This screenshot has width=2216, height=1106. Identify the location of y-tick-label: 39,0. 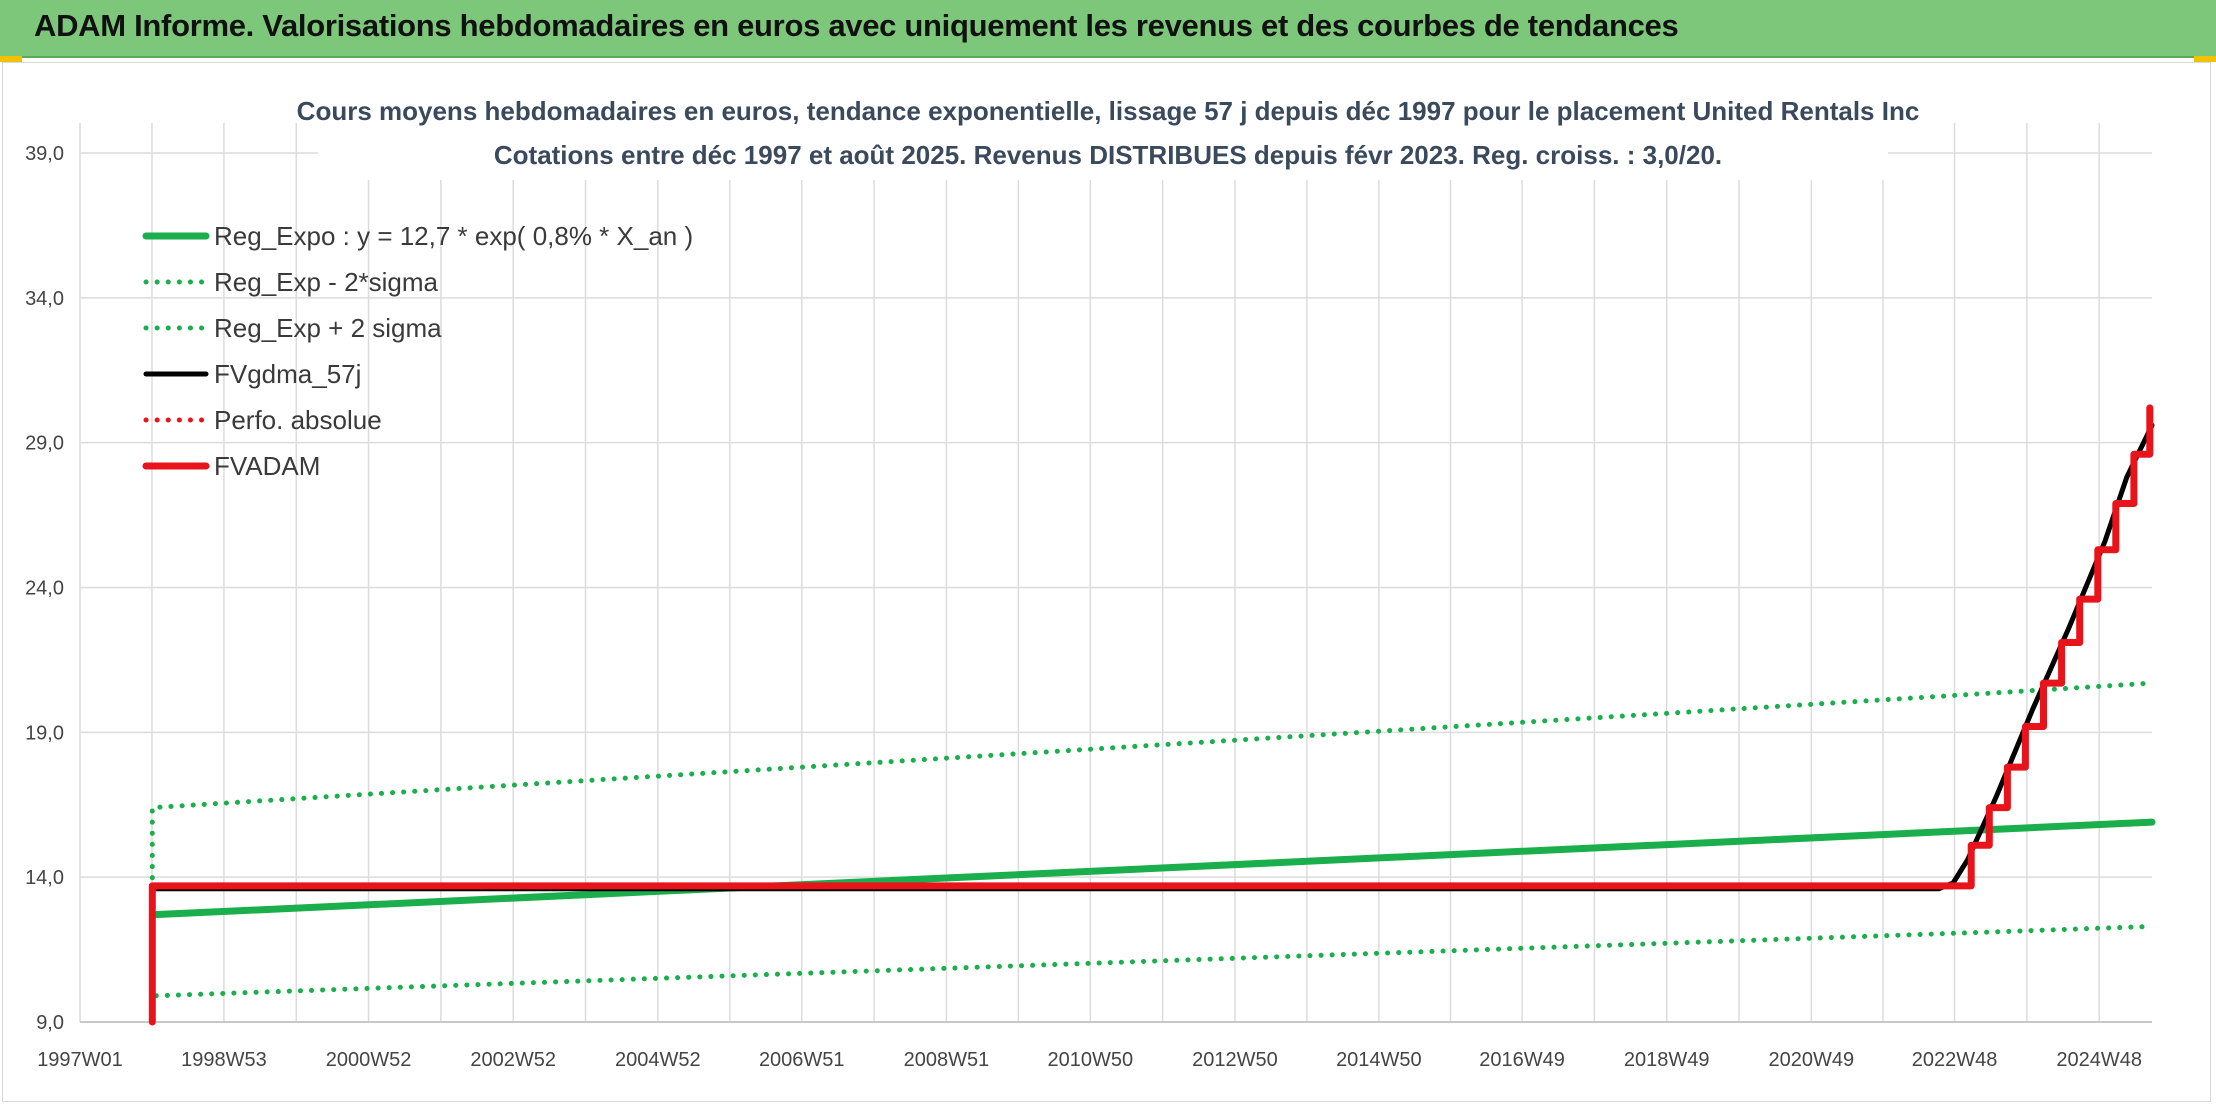
(44, 154).